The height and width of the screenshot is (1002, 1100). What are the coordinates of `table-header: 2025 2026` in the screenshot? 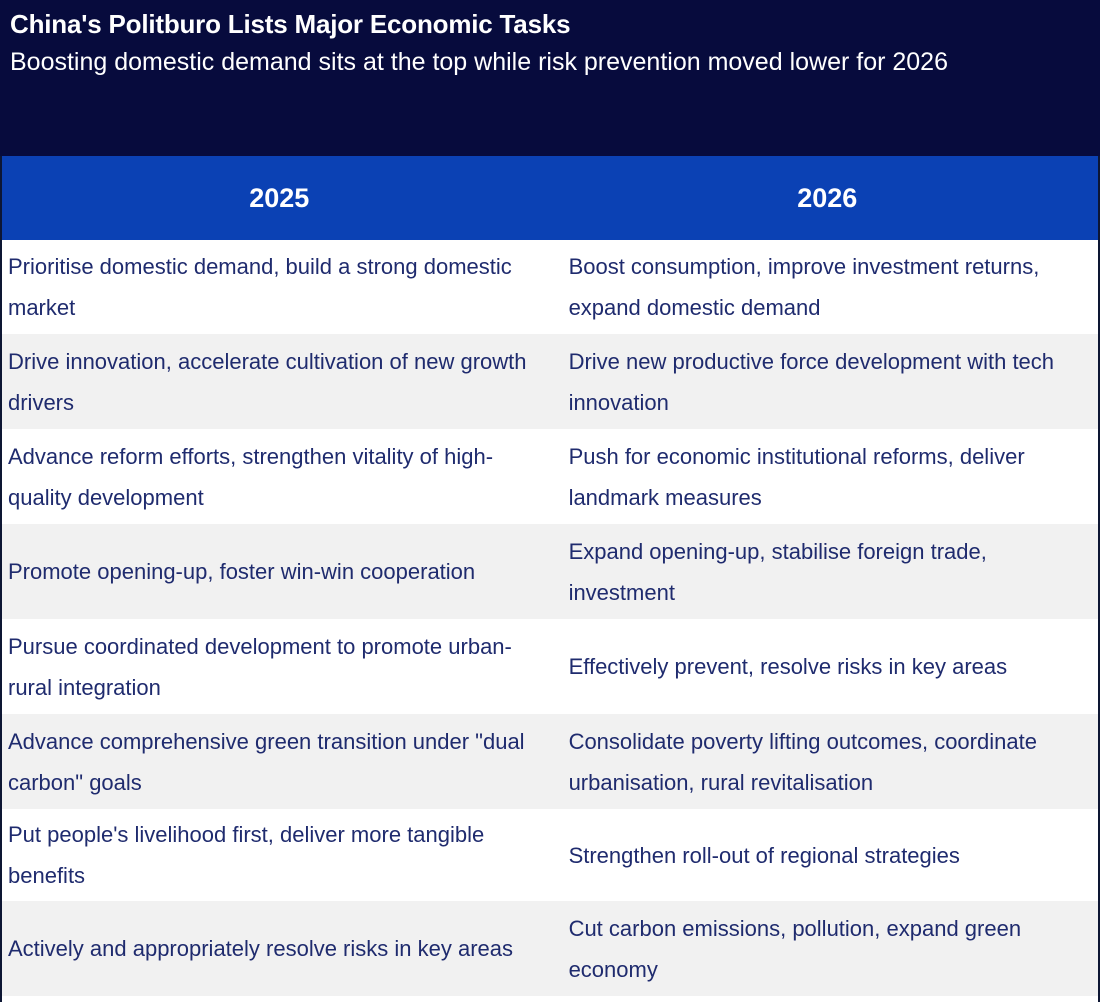 It's located at (550, 198).